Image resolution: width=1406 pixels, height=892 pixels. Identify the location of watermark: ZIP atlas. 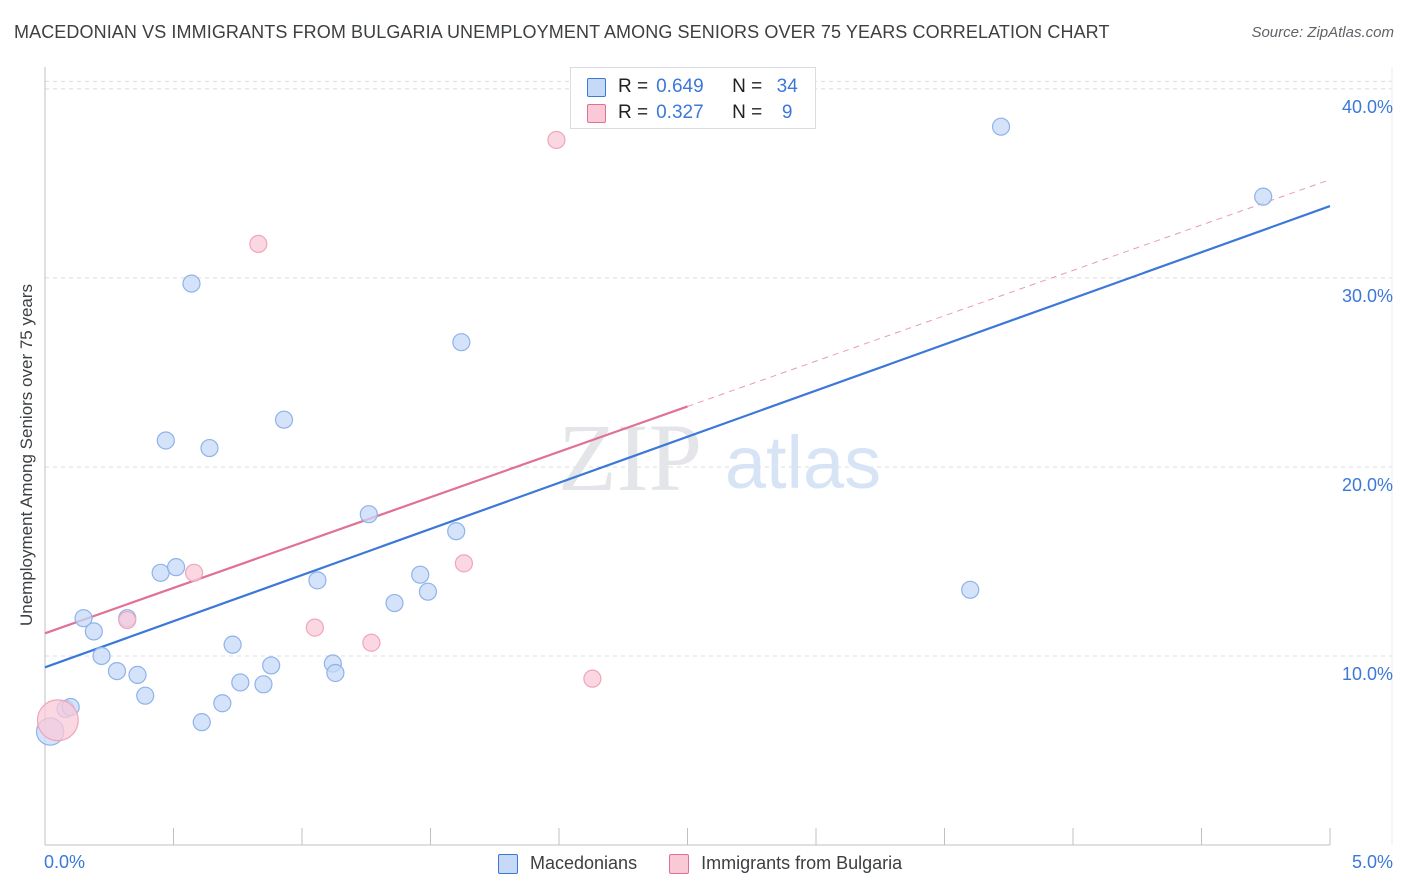
(719, 457).